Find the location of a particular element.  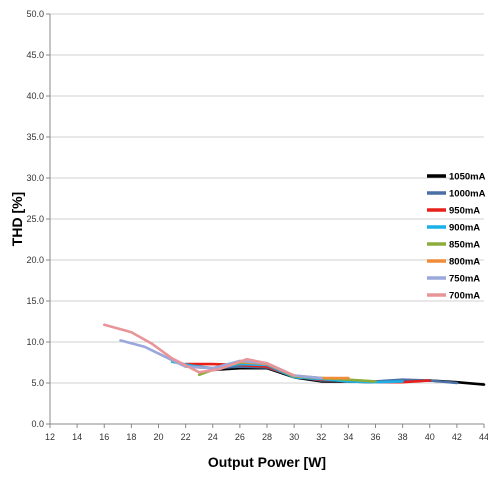

x-tick-label: 14 is located at coordinates (77, 437).